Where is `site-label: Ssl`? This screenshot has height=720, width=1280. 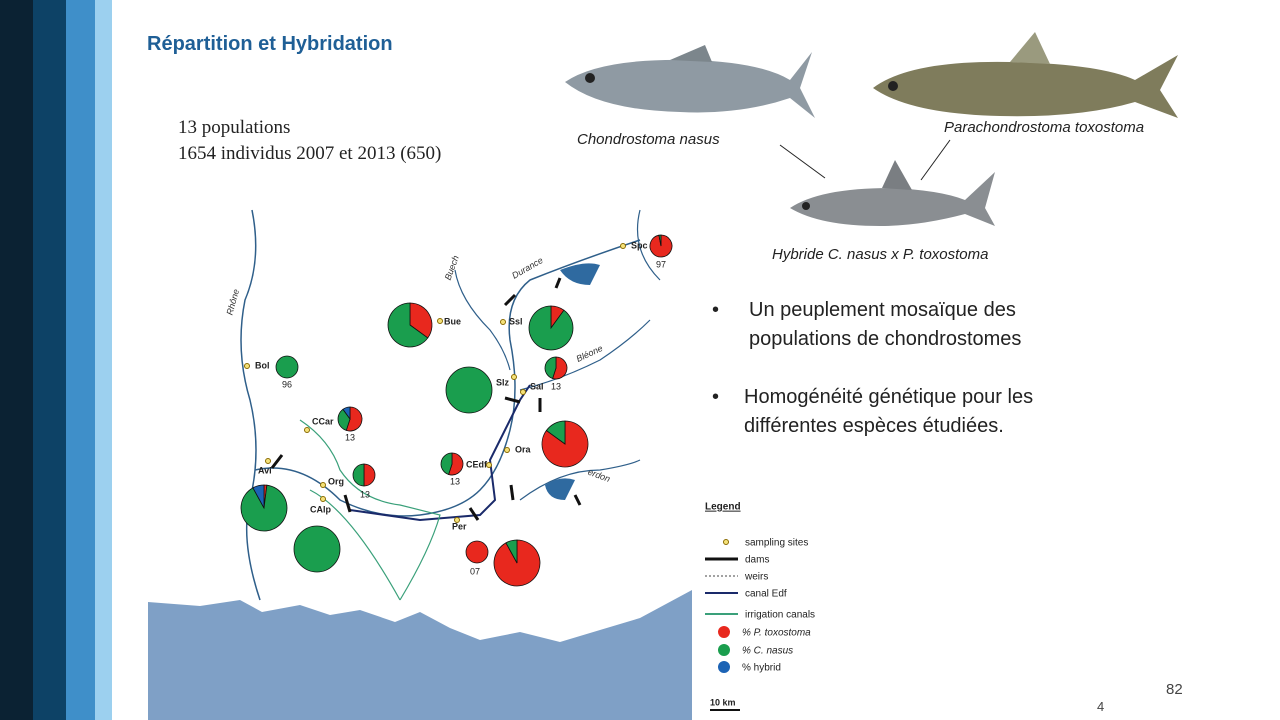 site-label: Ssl is located at coordinates (516, 321).